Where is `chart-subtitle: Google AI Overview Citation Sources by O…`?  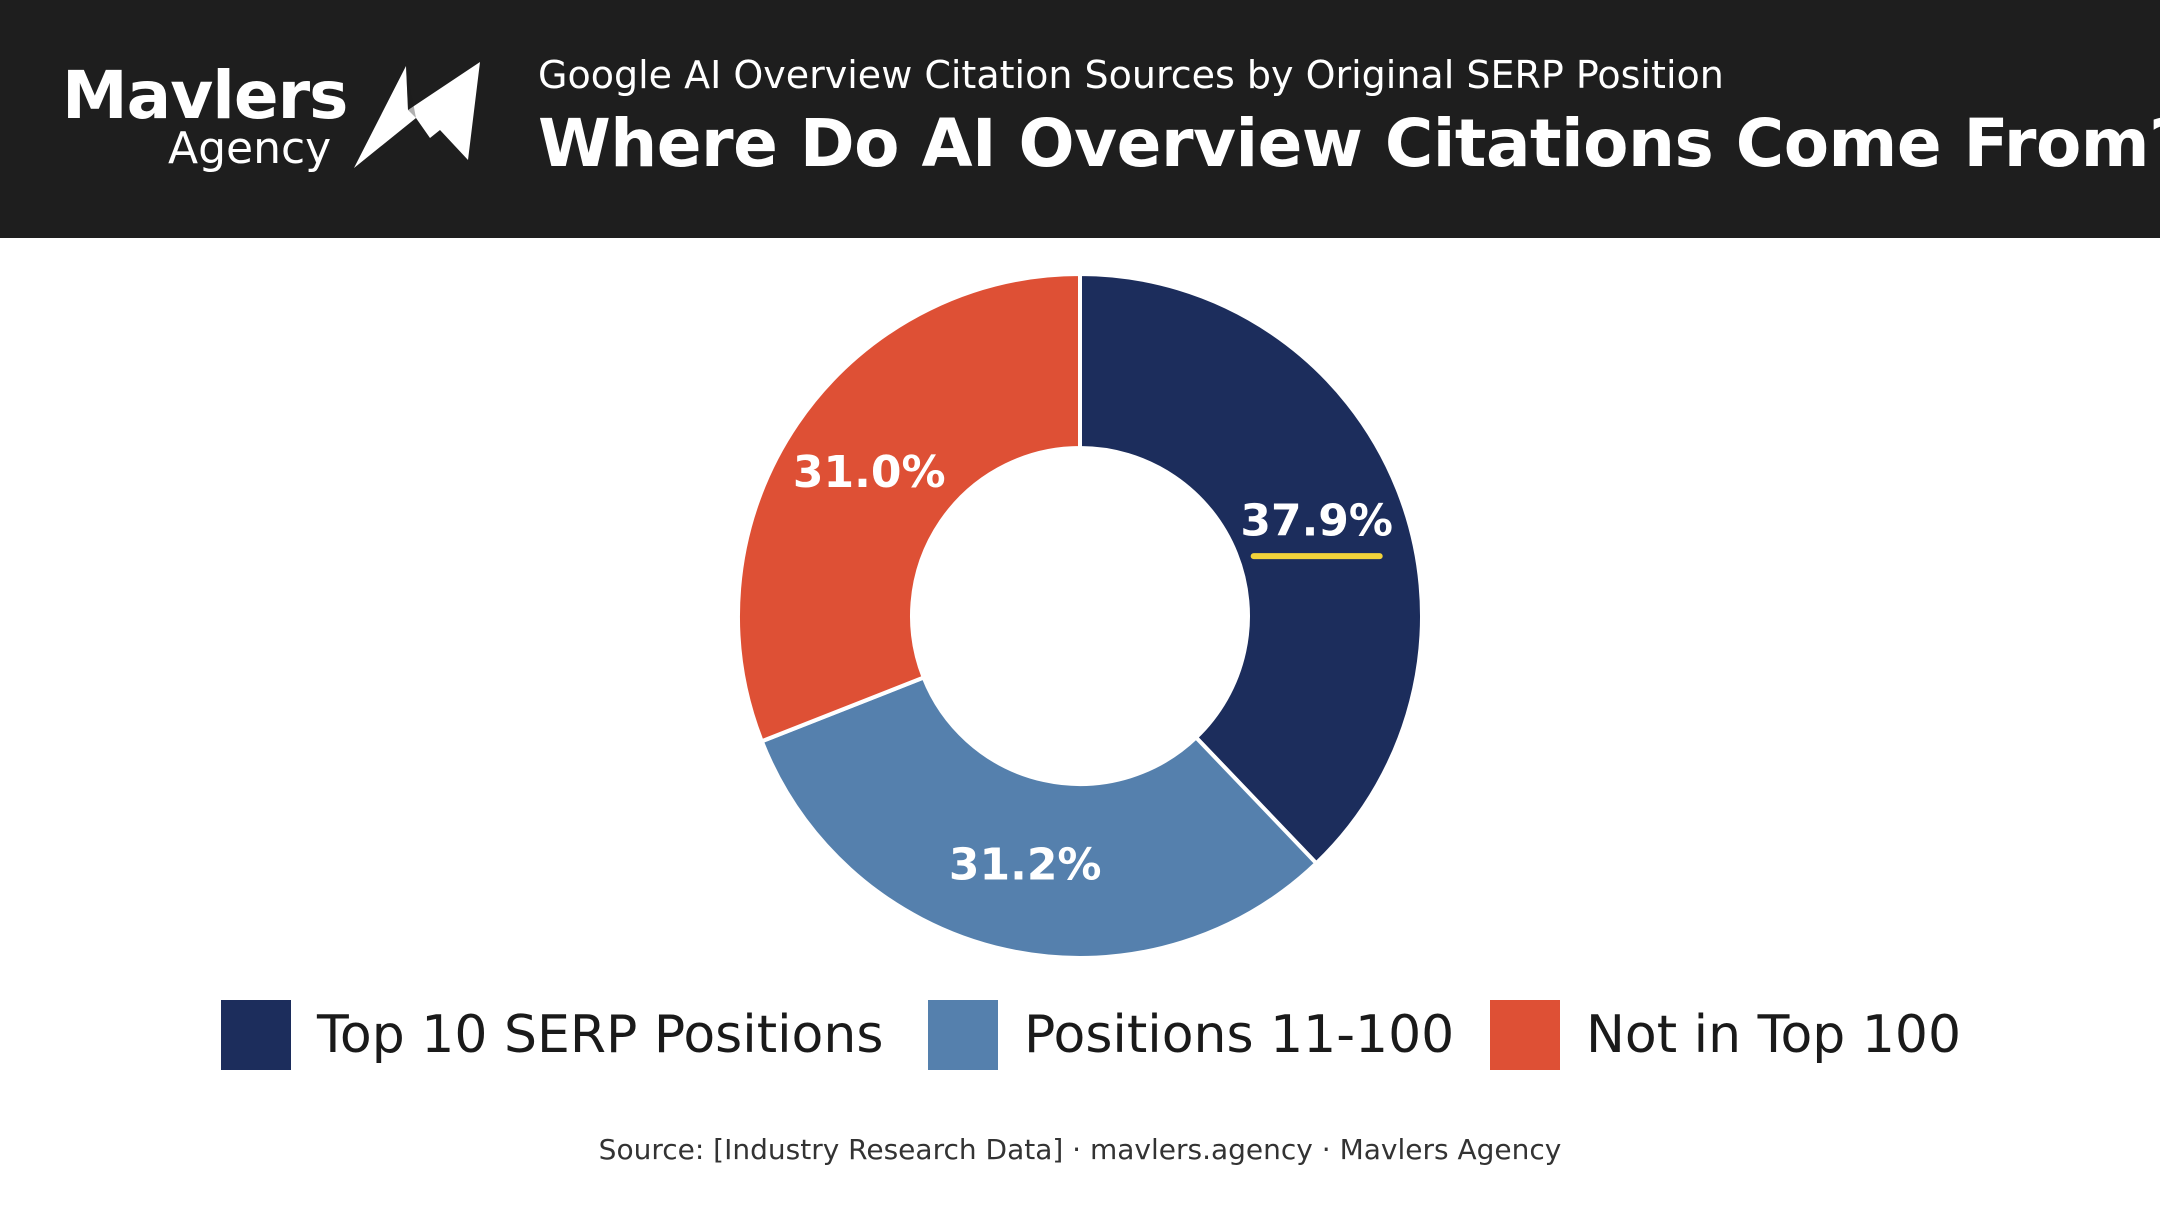
chart-subtitle: Google AI Overview Citation Sources by O… is located at coordinates (1131, 75).